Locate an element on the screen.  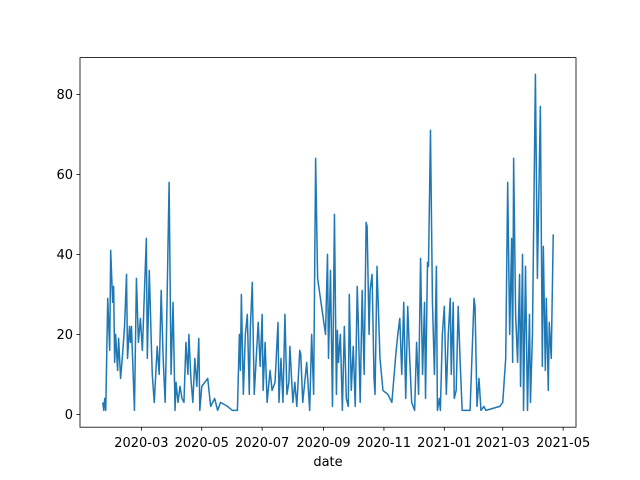
y-tick-label: 60 is located at coordinates (64, 175).